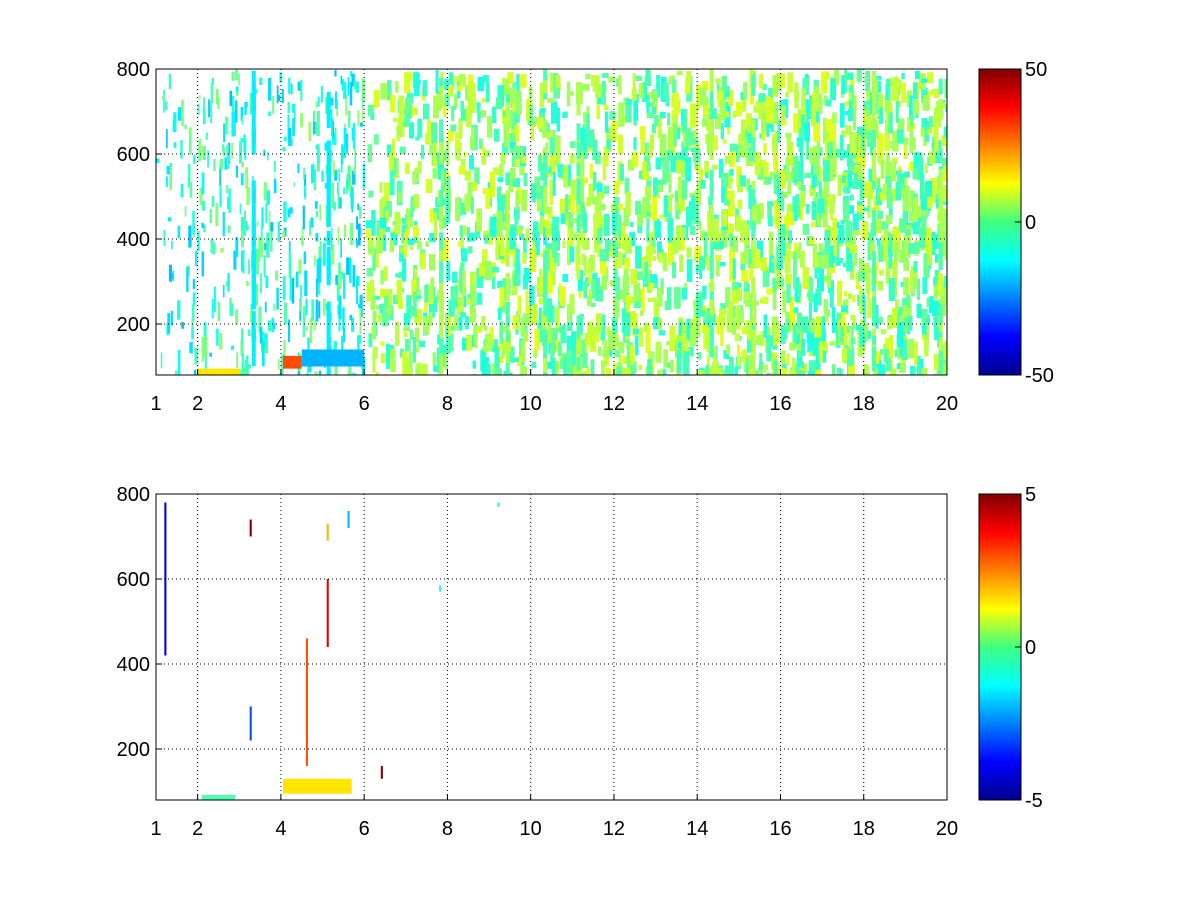  I want to click on colorbar-tick-label: 50, so click(1036, 70).